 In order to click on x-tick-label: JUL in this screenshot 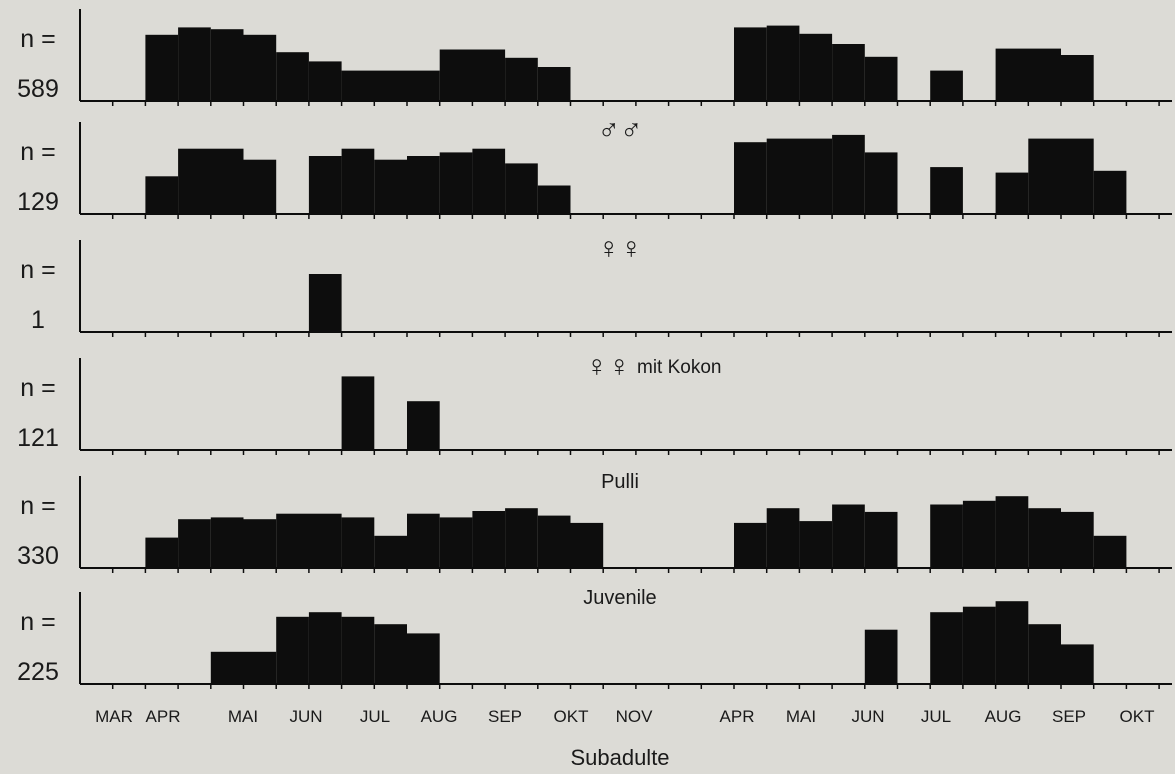, I will do `click(936, 716)`.